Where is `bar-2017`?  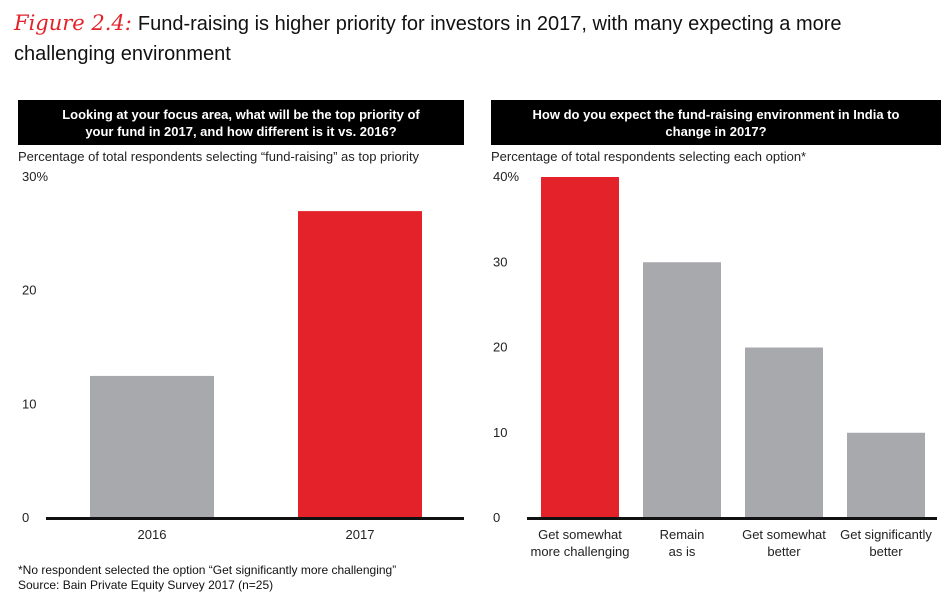 bar-2017 is located at coordinates (360, 364).